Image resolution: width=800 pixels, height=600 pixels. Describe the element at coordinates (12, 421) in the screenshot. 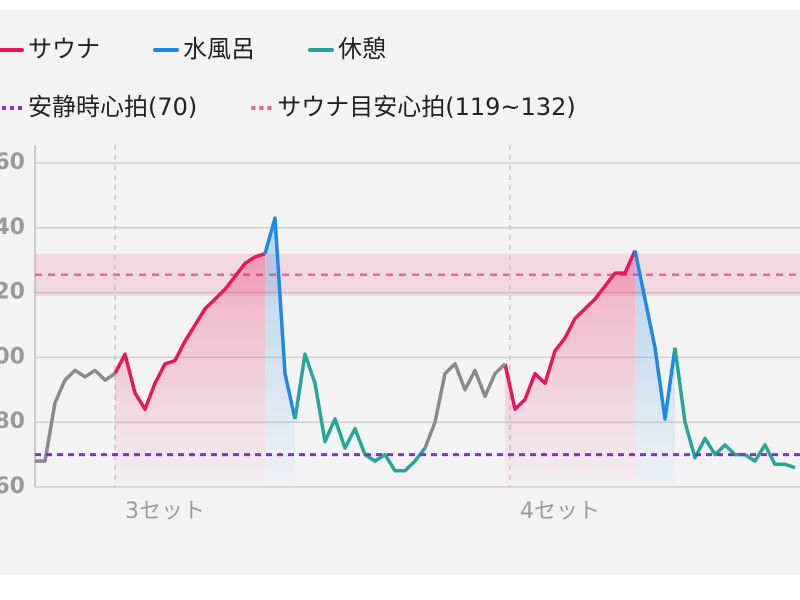

I see `y-tick-label: 80` at that location.